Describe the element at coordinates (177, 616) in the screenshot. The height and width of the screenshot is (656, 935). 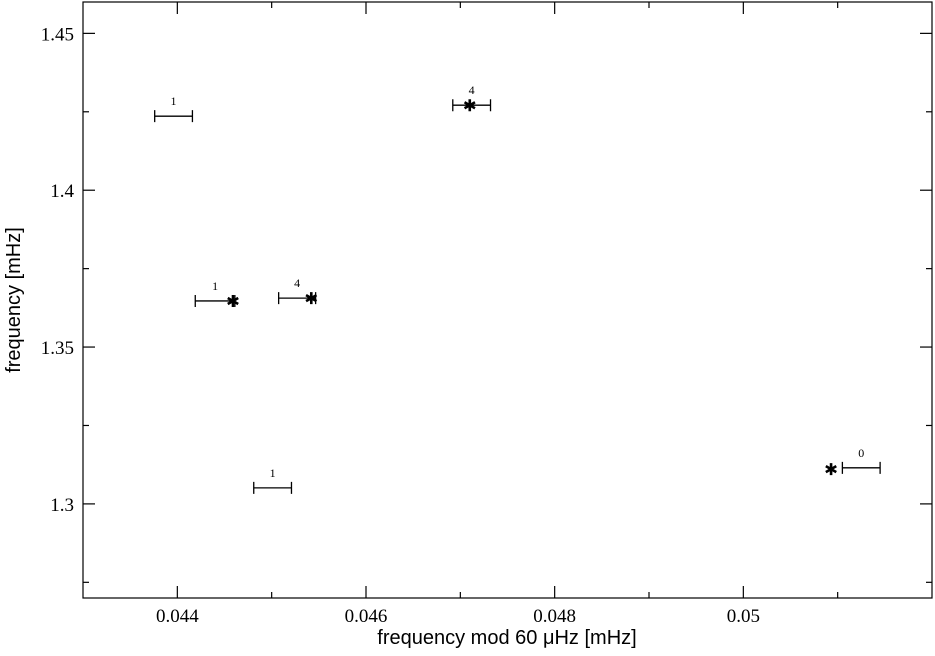
I see `x-tick-label: 0.044` at that location.